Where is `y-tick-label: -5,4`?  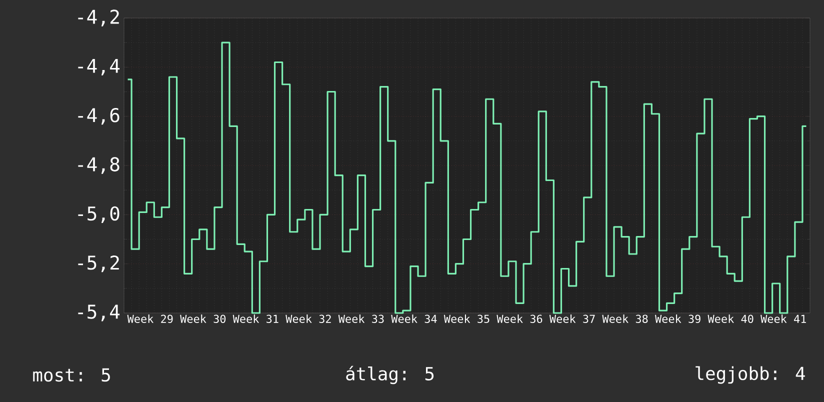
y-tick-label: -5,4 is located at coordinates (99, 313).